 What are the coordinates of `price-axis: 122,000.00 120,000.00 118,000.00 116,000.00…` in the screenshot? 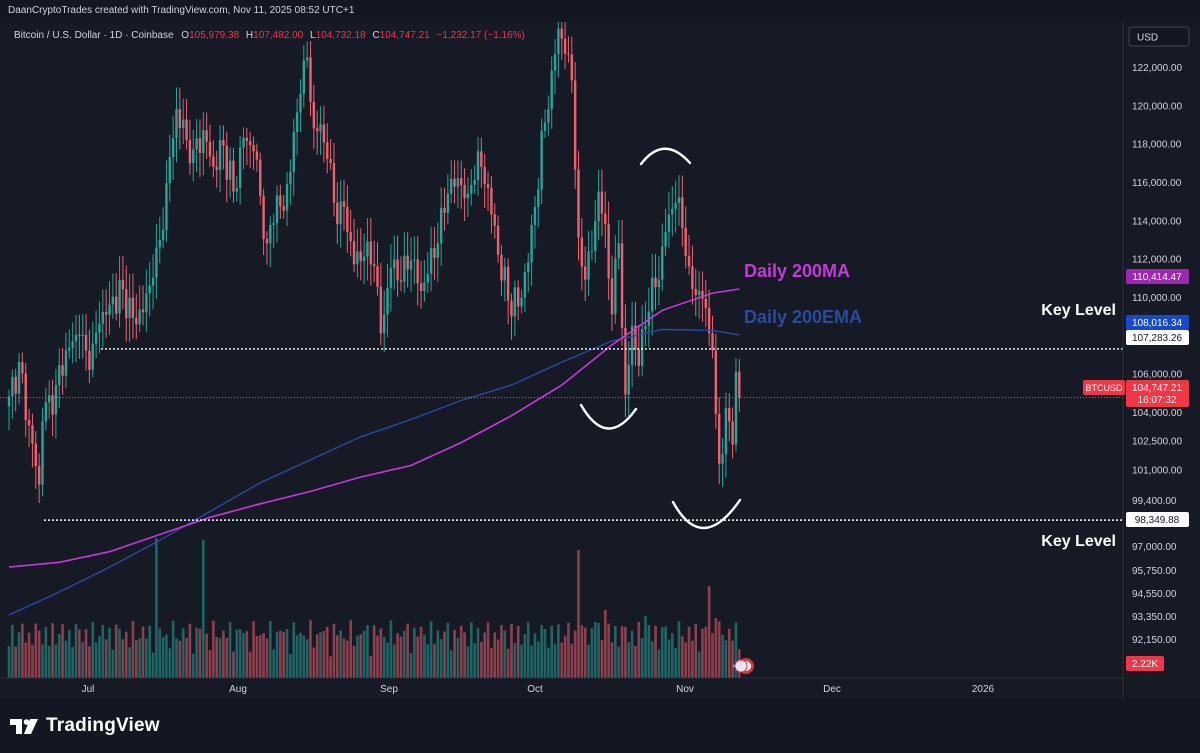 It's located at (1157, 354).